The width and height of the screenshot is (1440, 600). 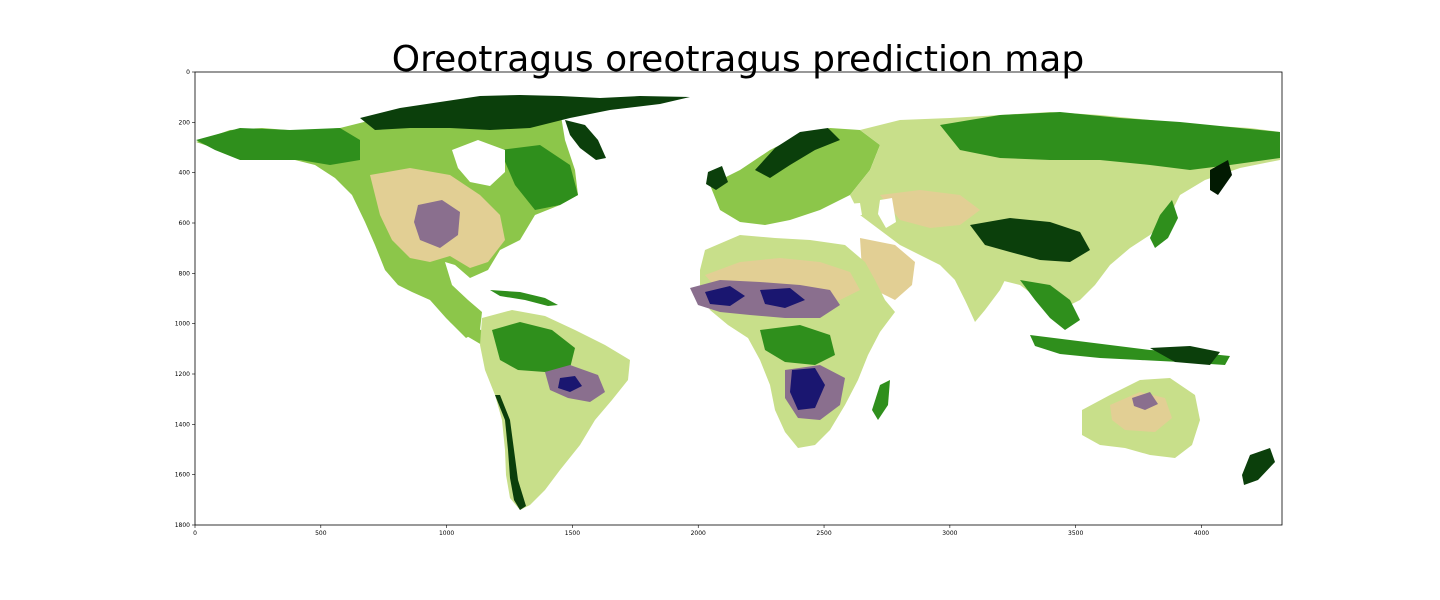 What do you see at coordinates (533, 347) in the screenshot?
I see `amazon` at bounding box center [533, 347].